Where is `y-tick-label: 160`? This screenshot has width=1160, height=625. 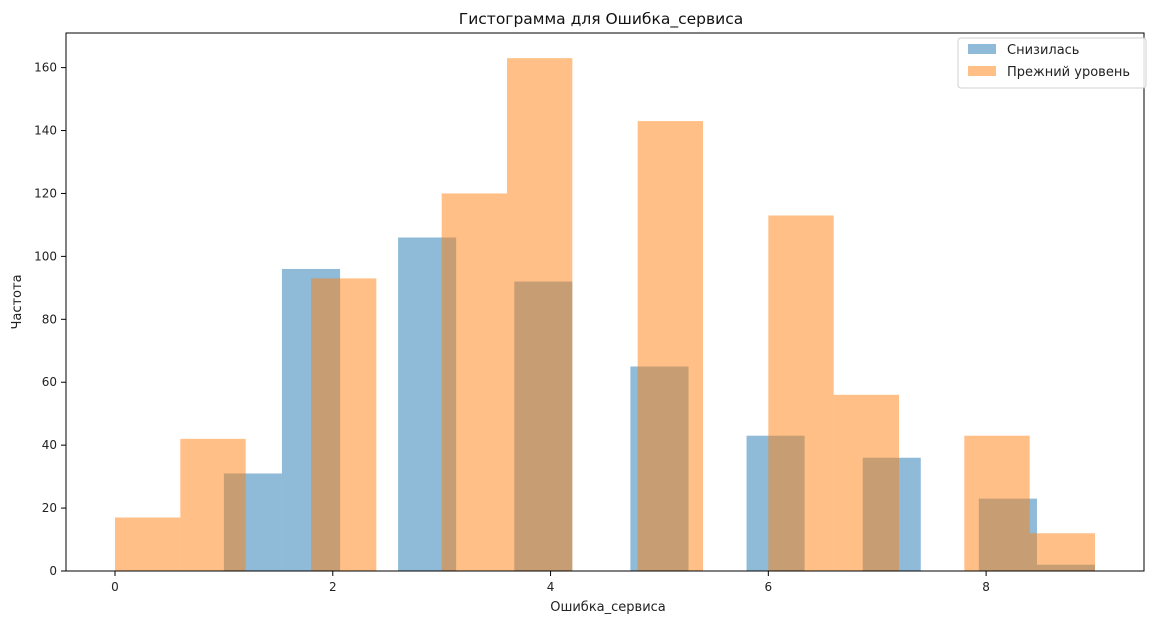
y-tick-label: 160 is located at coordinates (45, 68).